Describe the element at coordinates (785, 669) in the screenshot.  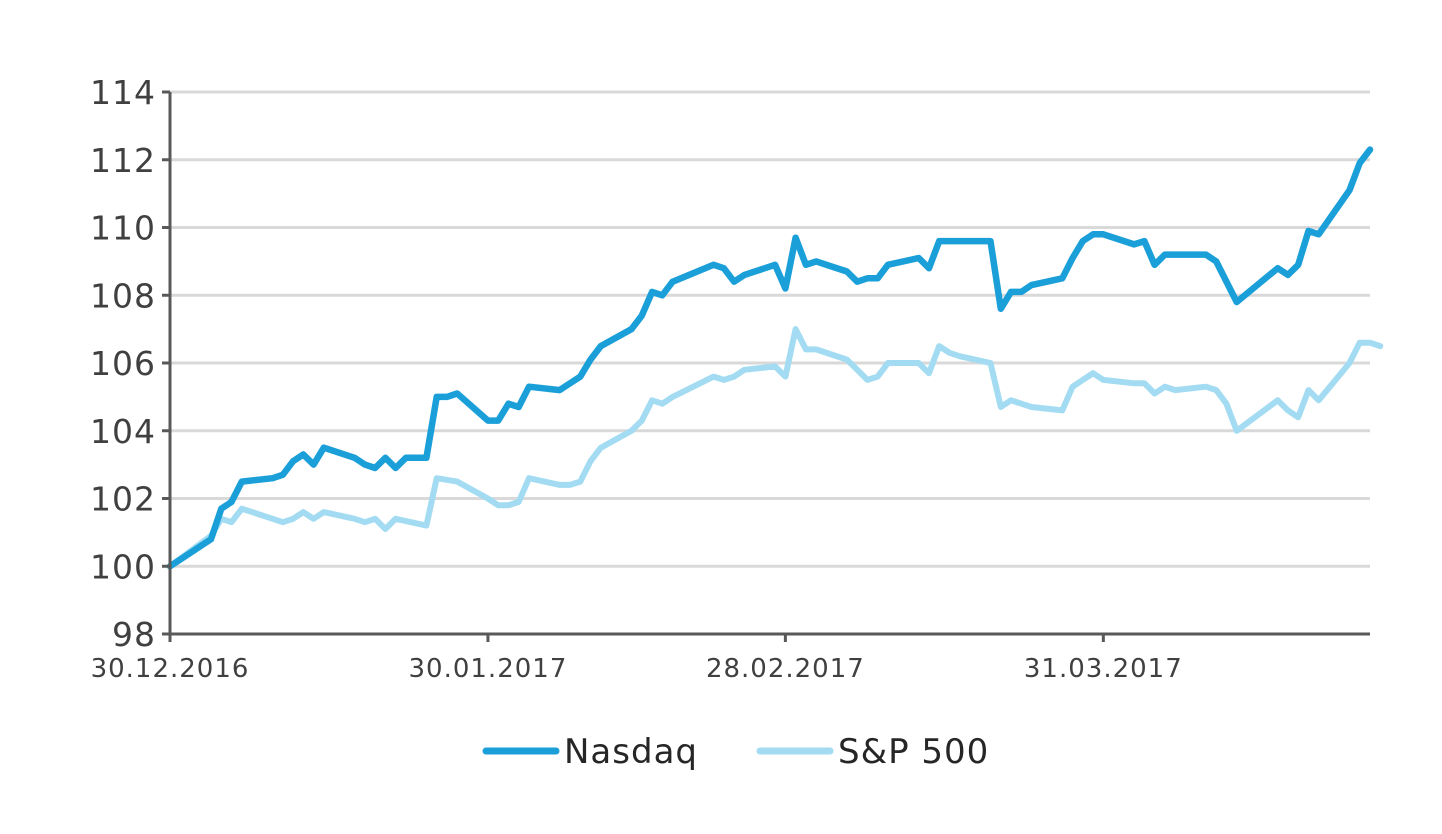
I see `x-tick-label: 28.02.2017` at that location.